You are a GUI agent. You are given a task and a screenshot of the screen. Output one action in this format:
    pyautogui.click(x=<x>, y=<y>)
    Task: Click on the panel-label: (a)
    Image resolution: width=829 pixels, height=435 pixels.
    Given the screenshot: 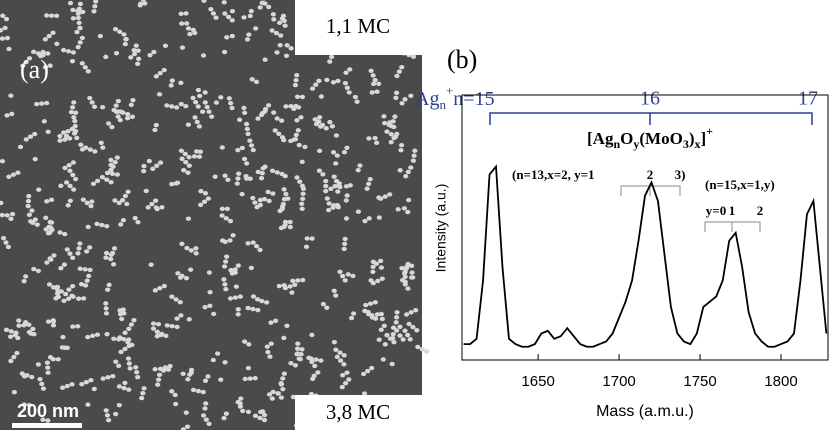 What is the action you would take?
    pyautogui.click(x=34, y=69)
    